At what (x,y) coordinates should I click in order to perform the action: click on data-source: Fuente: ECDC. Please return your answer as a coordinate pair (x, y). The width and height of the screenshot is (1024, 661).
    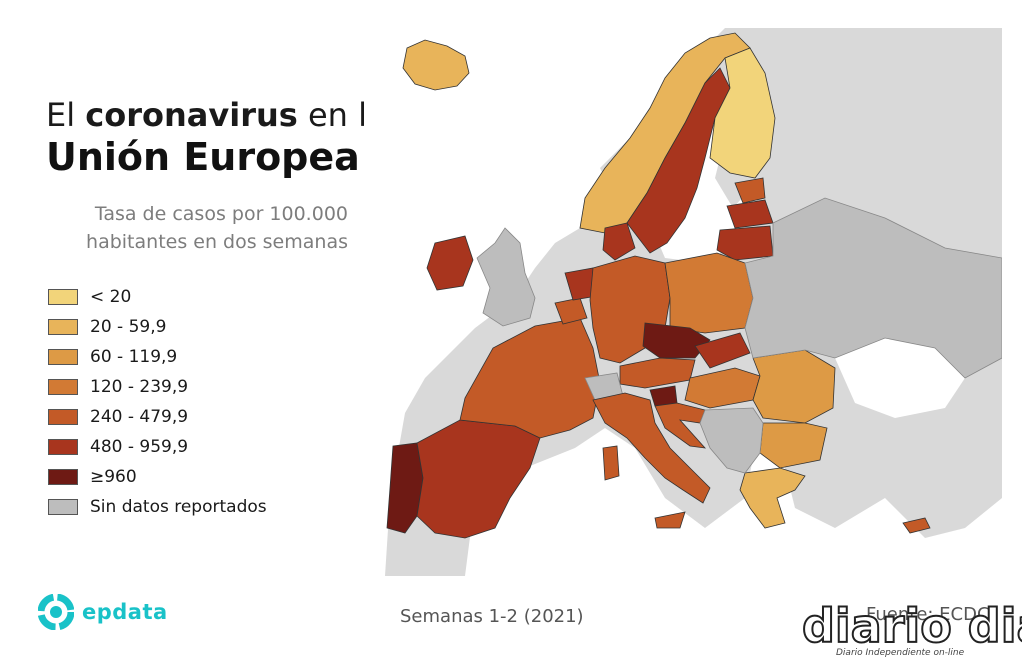
    Looking at the image, I should click on (928, 614).